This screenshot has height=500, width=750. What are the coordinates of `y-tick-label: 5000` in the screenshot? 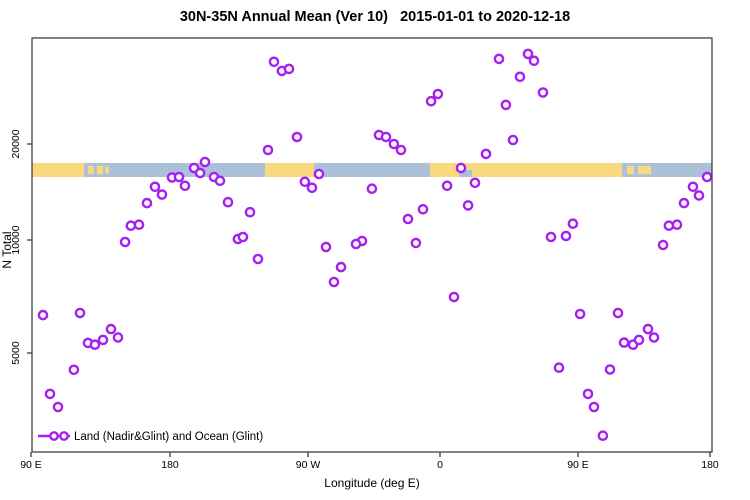 It's located at (16, 353).